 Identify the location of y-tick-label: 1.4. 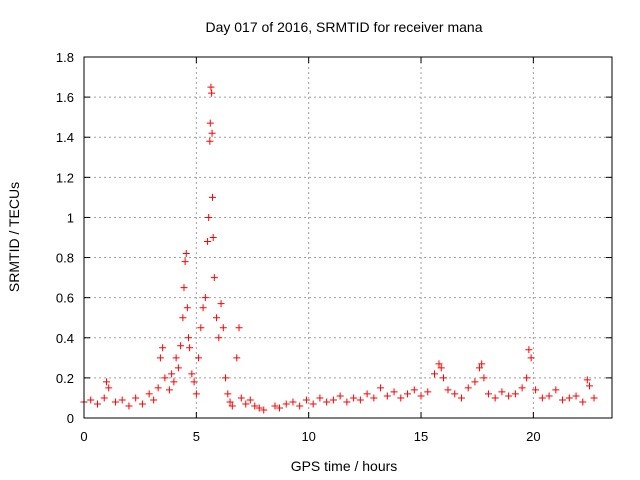
(65, 137).